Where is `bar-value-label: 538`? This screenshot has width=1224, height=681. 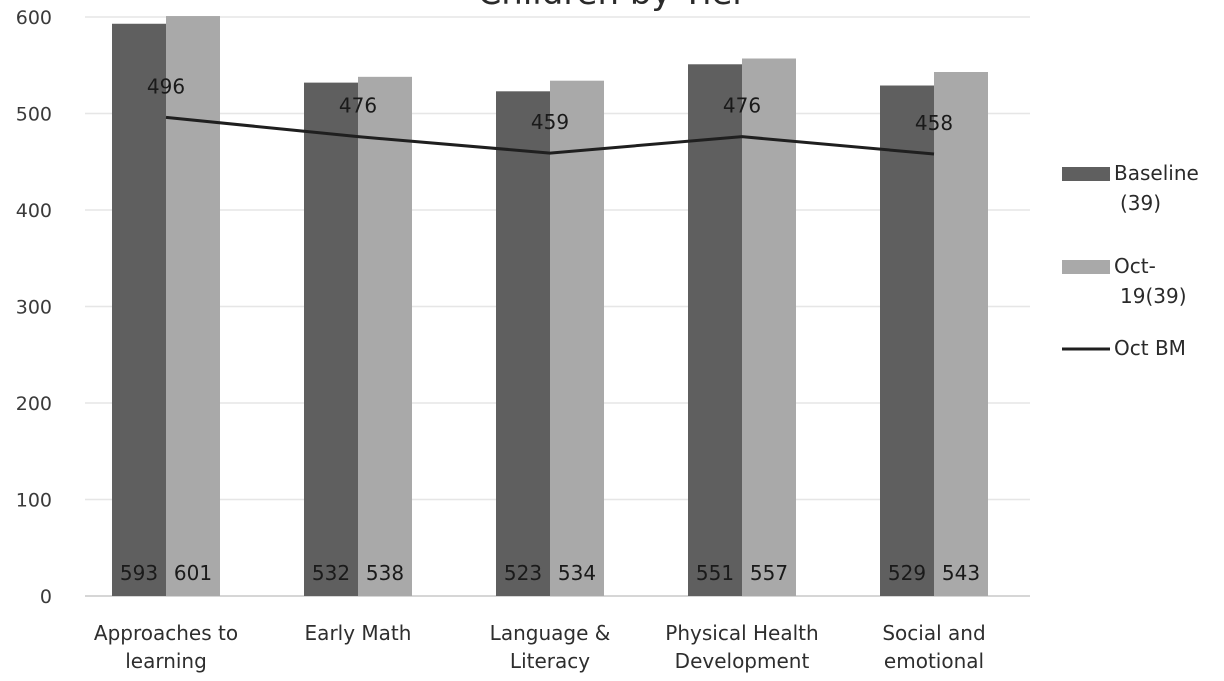
bar-value-label: 538 is located at coordinates (385, 573).